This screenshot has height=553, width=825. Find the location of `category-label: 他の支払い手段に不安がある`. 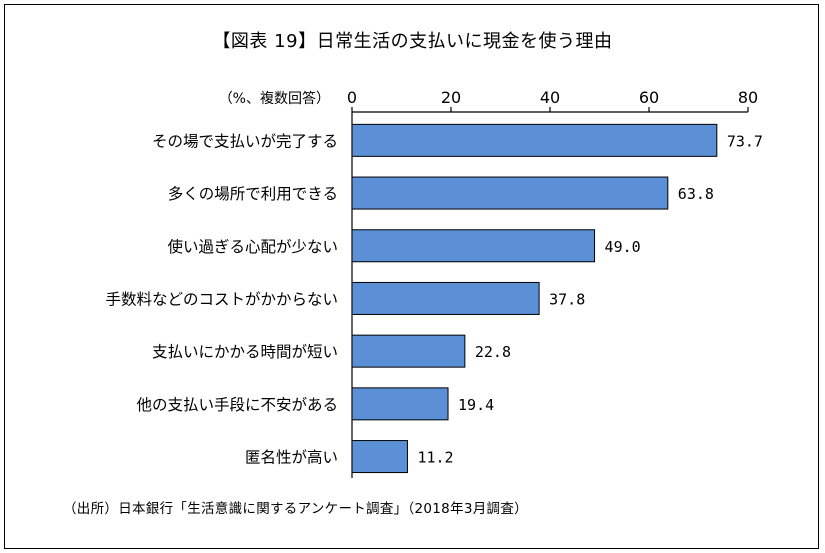

category-label: 他の支払い手段に不安がある is located at coordinates (237, 405).